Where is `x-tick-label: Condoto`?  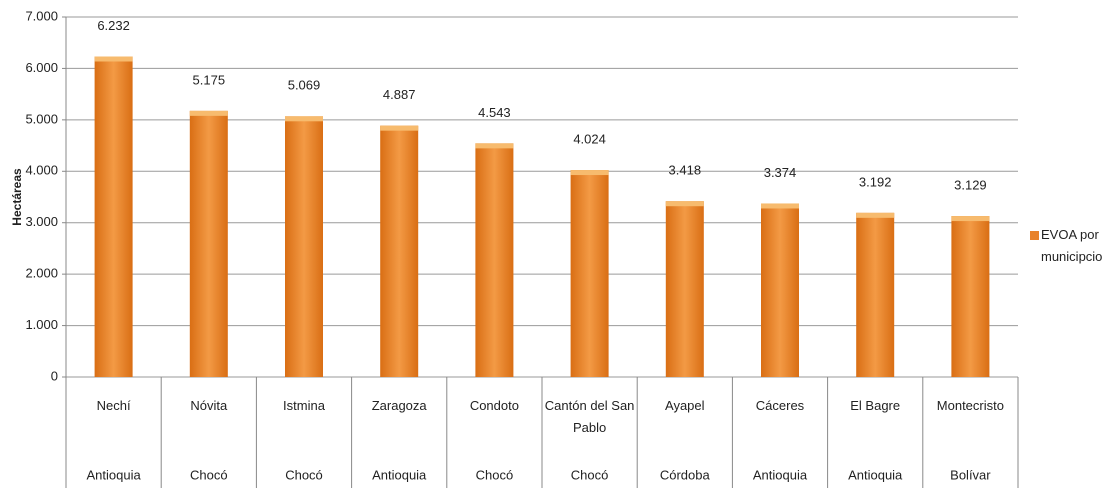
x-tick-label: Condoto is located at coordinates (494, 405).